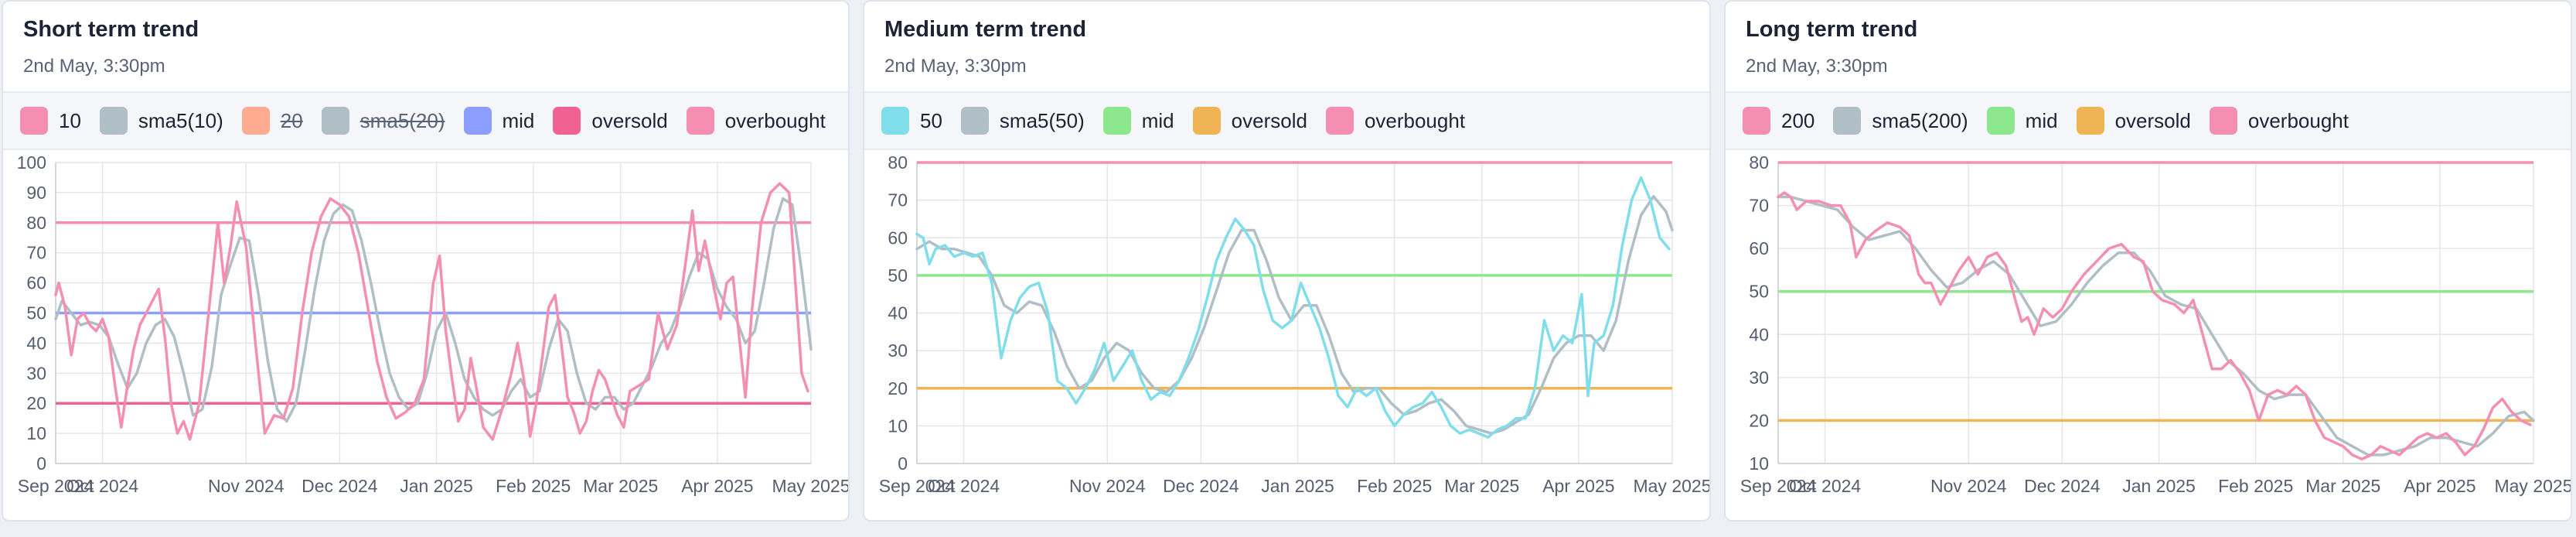 The image size is (2576, 537). What do you see at coordinates (1042, 120) in the screenshot?
I see `legend-label: sma5(50)` at bounding box center [1042, 120].